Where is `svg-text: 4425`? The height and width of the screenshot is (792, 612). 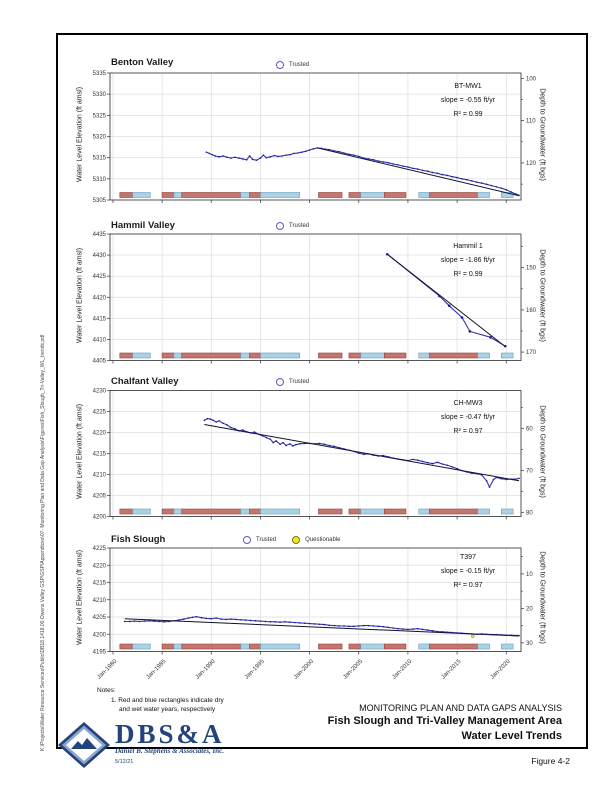
svg-text: 4425 is located at coordinates (100, 277).